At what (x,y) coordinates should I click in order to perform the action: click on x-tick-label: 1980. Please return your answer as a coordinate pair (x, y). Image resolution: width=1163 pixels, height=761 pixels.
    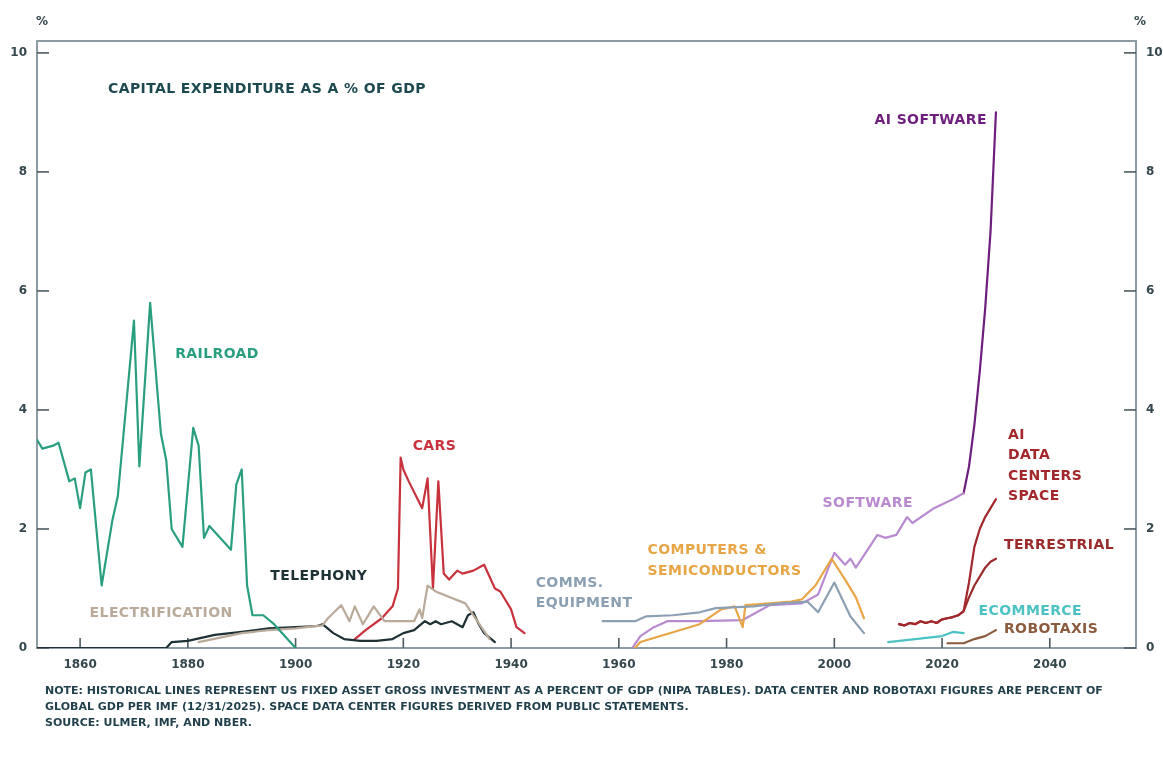
    Looking at the image, I should click on (726, 664).